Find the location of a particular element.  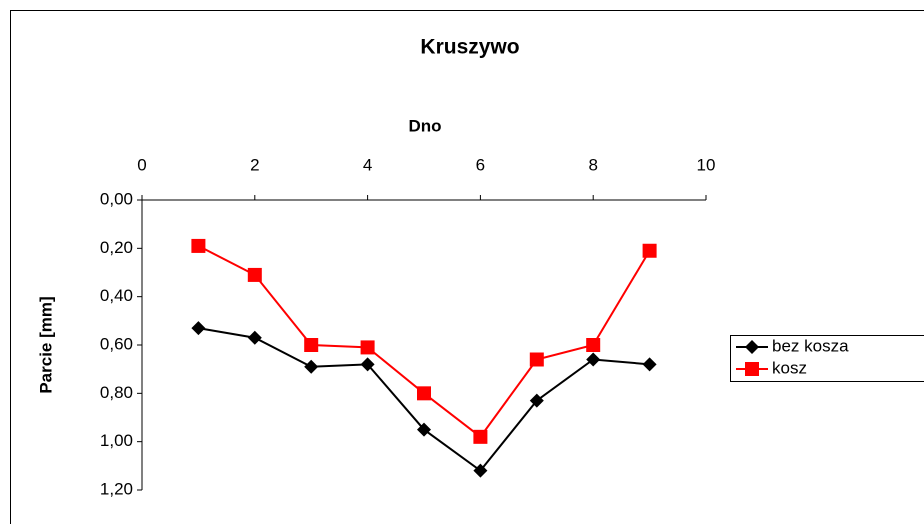

legend-marker is located at coordinates (752, 369).